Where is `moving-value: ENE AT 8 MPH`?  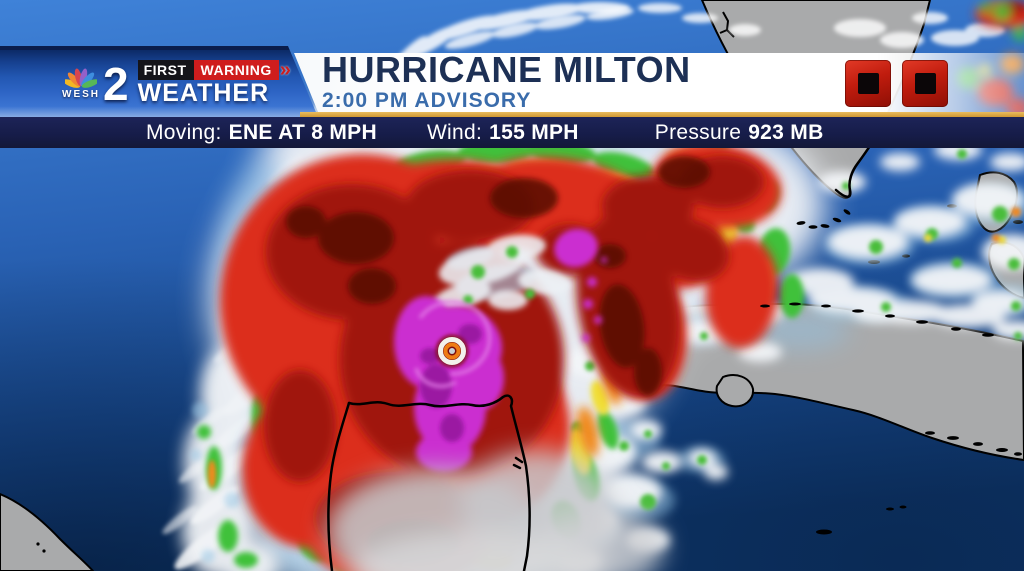
moving-value: ENE AT 8 MPH is located at coordinates (302, 132).